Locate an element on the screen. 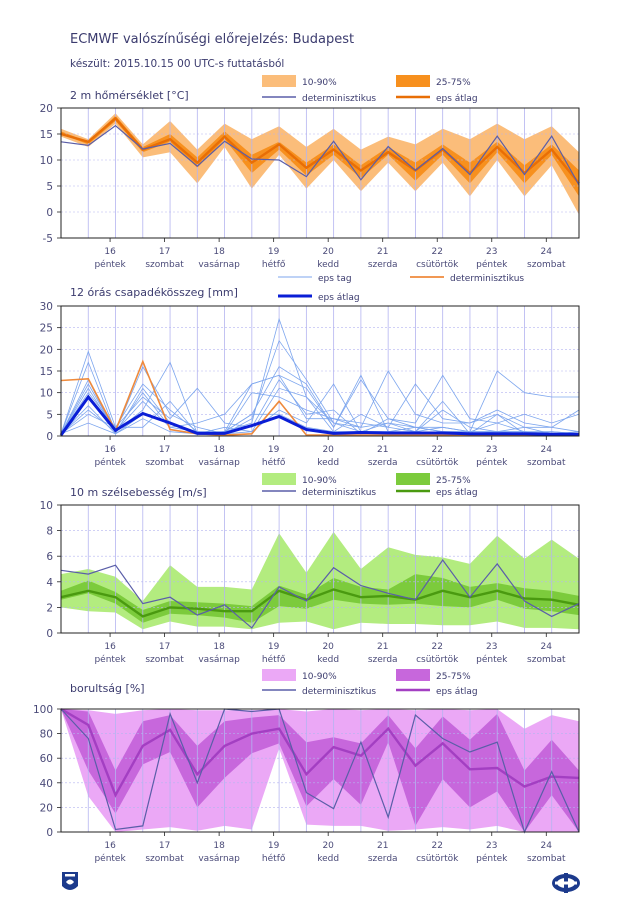 Image resolution: width=640 pixels, height=909 pixels. legend-precip-det-label: determinisztikus is located at coordinates (487, 279).